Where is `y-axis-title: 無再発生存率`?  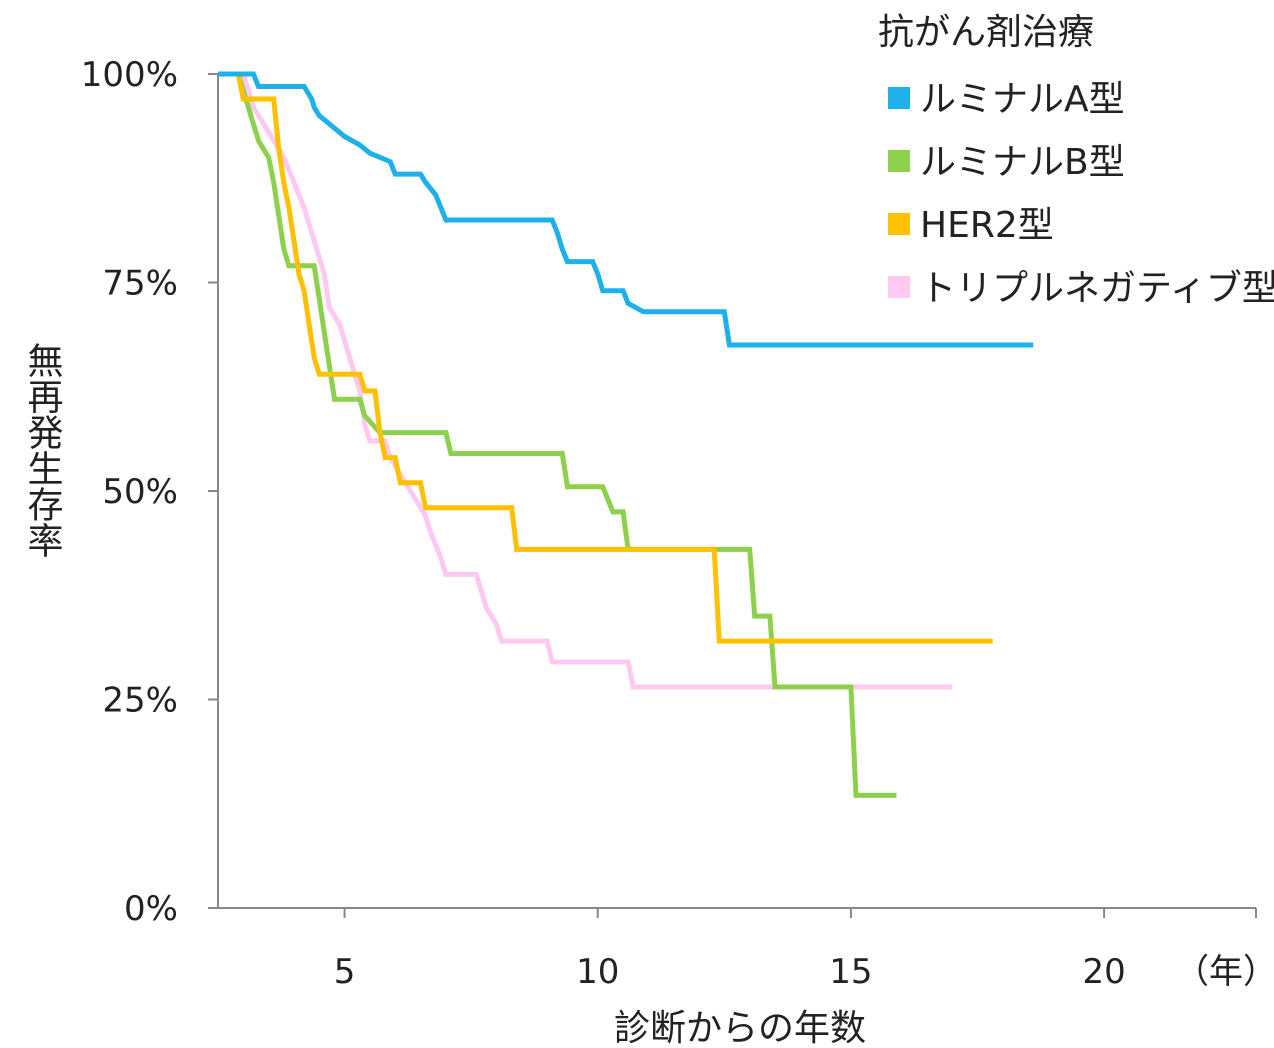
y-axis-title: 無再発生存率 is located at coordinates (42, 450).